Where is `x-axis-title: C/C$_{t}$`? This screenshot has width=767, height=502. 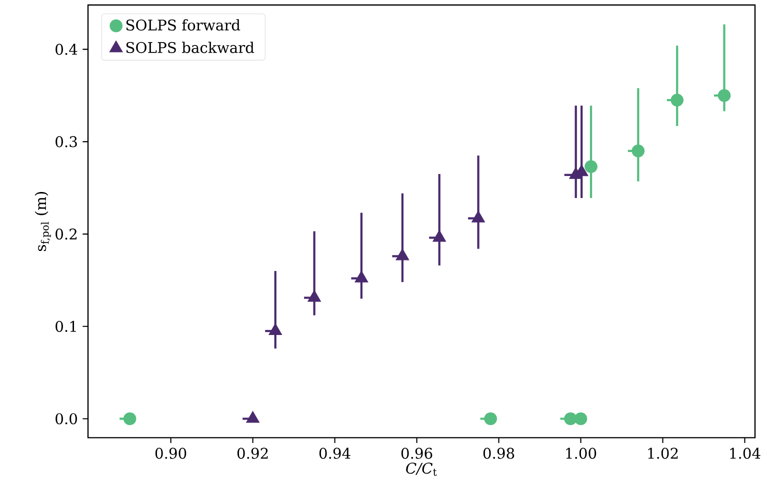
x-axis-title: C/C$_{t}$ is located at coordinates (421, 469).